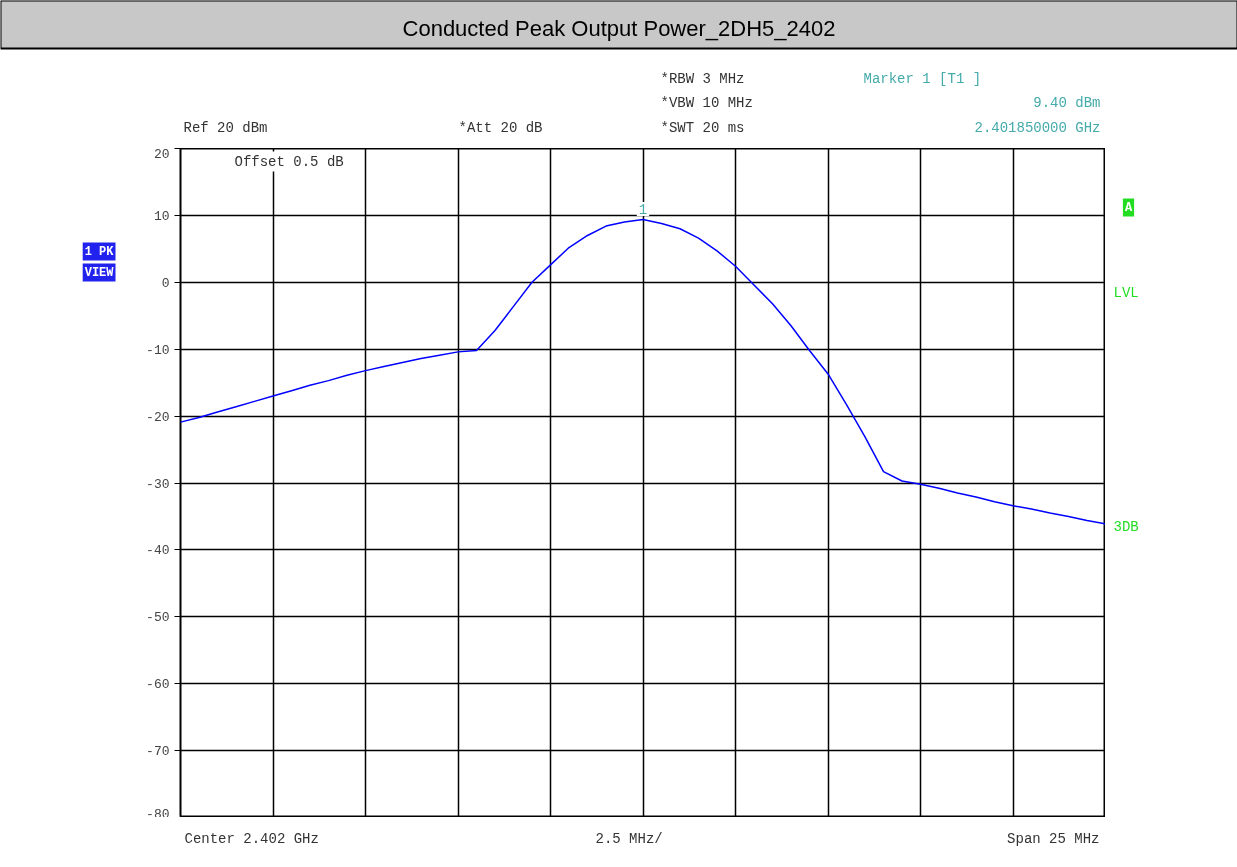 The image size is (1237, 867). Describe the element at coordinates (99, 272) in the screenshot. I see `text: VIEW` at that location.